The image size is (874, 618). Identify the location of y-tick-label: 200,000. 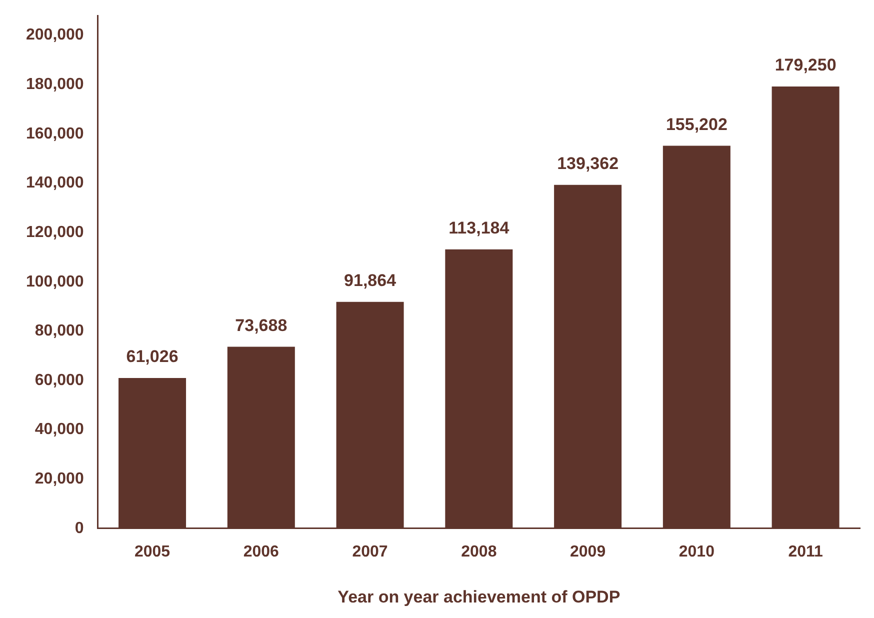
(55, 35).